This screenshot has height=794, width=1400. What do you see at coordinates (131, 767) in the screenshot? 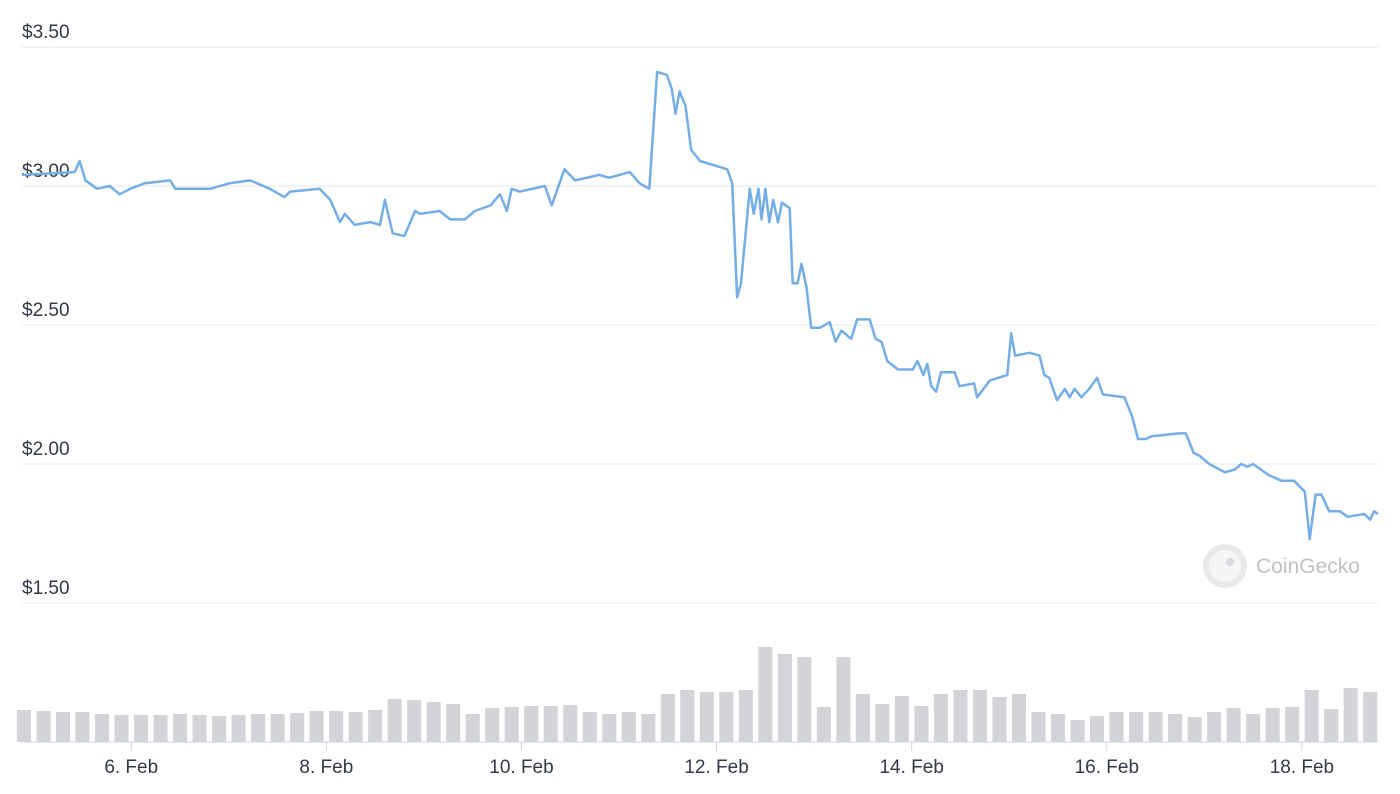
I see `x-tick-label: 6. Feb` at bounding box center [131, 767].